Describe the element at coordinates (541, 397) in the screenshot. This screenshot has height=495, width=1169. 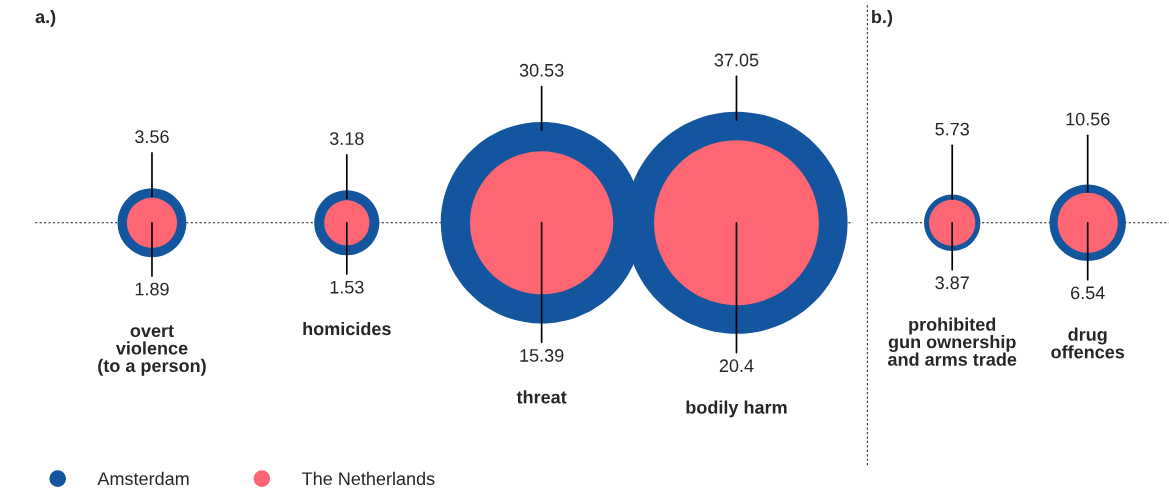
I see `category-label: threat` at that location.